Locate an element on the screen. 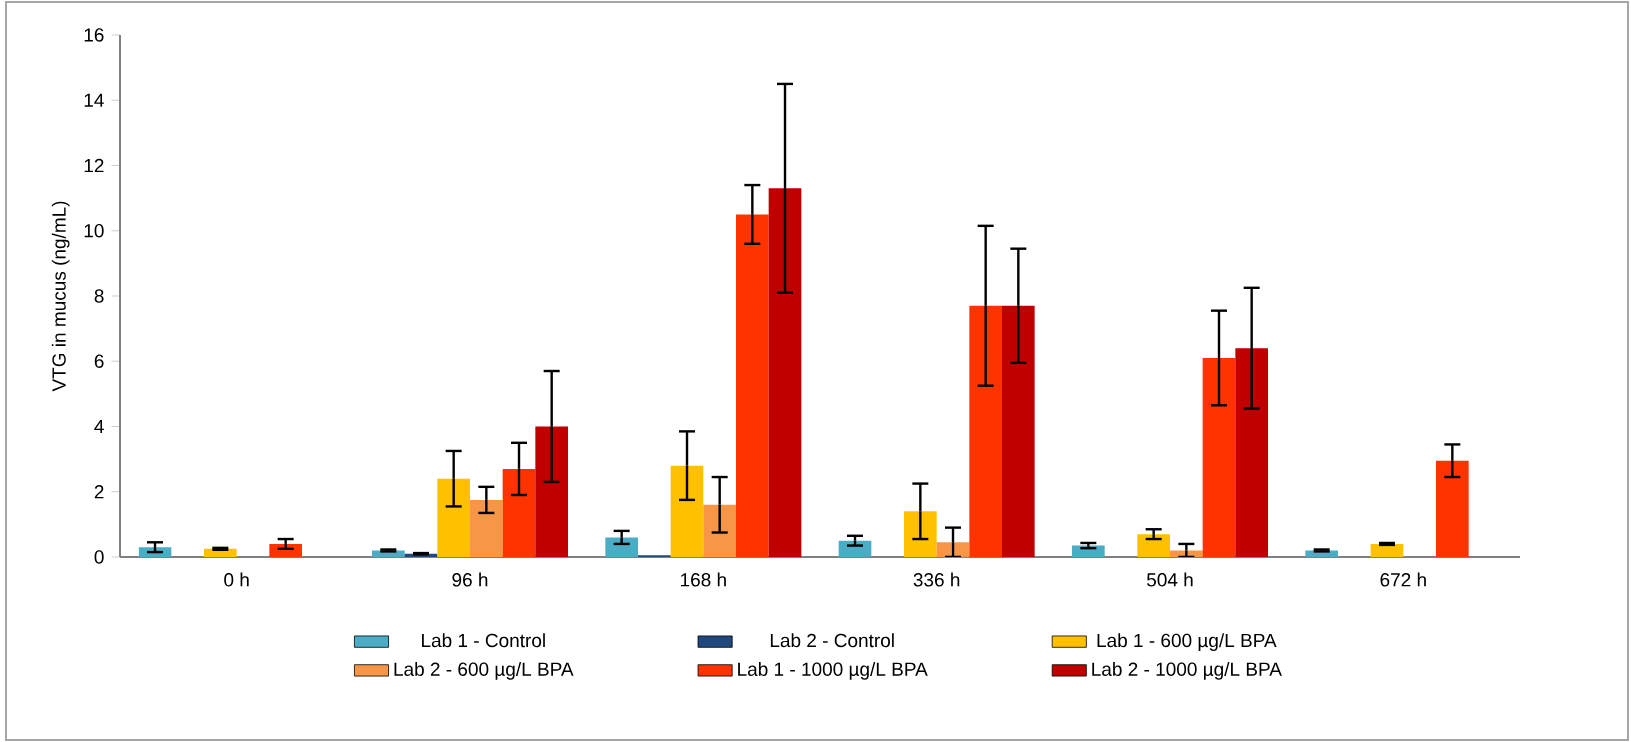  y-tick-label: 10 is located at coordinates (94, 231).